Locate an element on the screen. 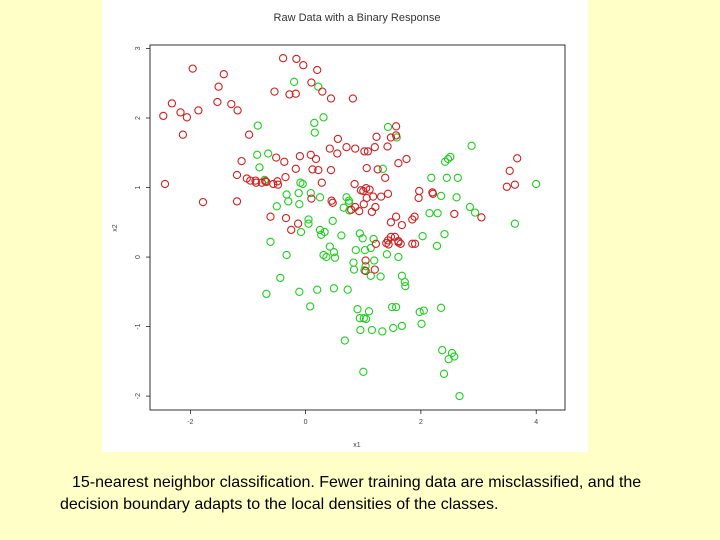 The width and height of the screenshot is (720, 540). y-tick-label: 0 is located at coordinates (138, 257).